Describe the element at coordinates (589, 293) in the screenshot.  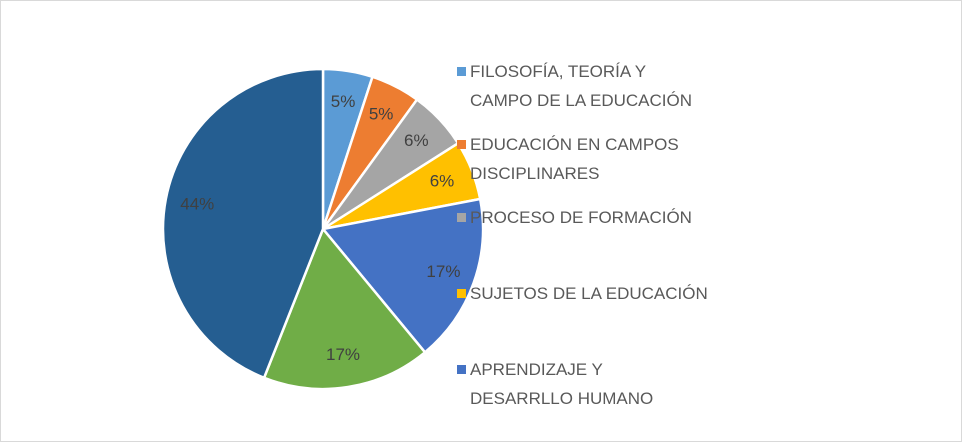
I see `legend-label: SUJETOS DE LA EDUCACIÓN` at that location.